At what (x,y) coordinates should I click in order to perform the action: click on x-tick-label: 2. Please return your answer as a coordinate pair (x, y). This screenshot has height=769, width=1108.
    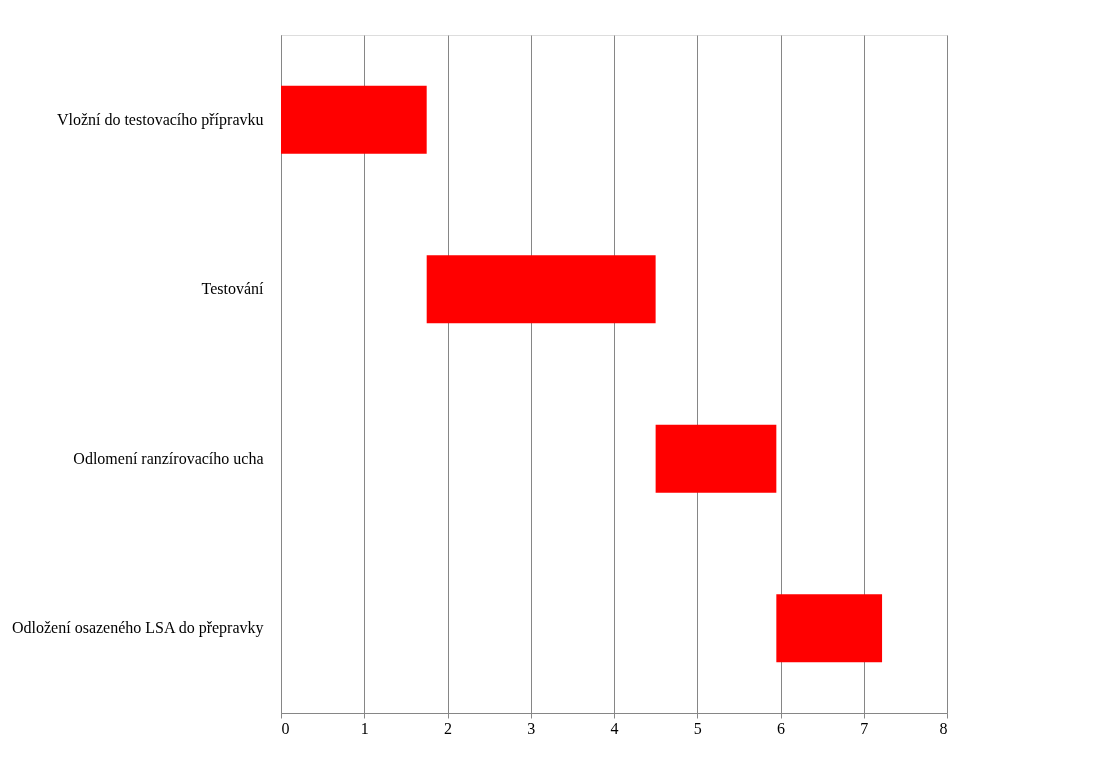
    Looking at the image, I should click on (448, 728).